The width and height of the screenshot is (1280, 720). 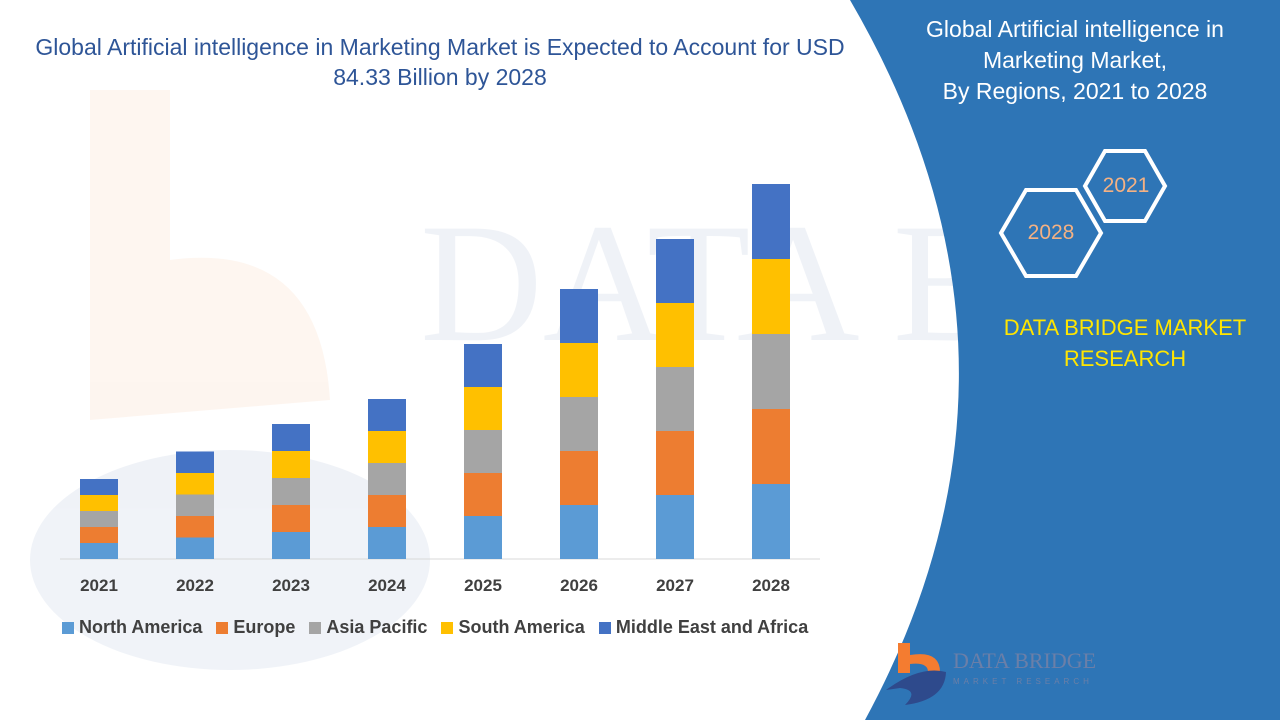 What do you see at coordinates (916, 674) in the screenshot?
I see `logo-icon` at bounding box center [916, 674].